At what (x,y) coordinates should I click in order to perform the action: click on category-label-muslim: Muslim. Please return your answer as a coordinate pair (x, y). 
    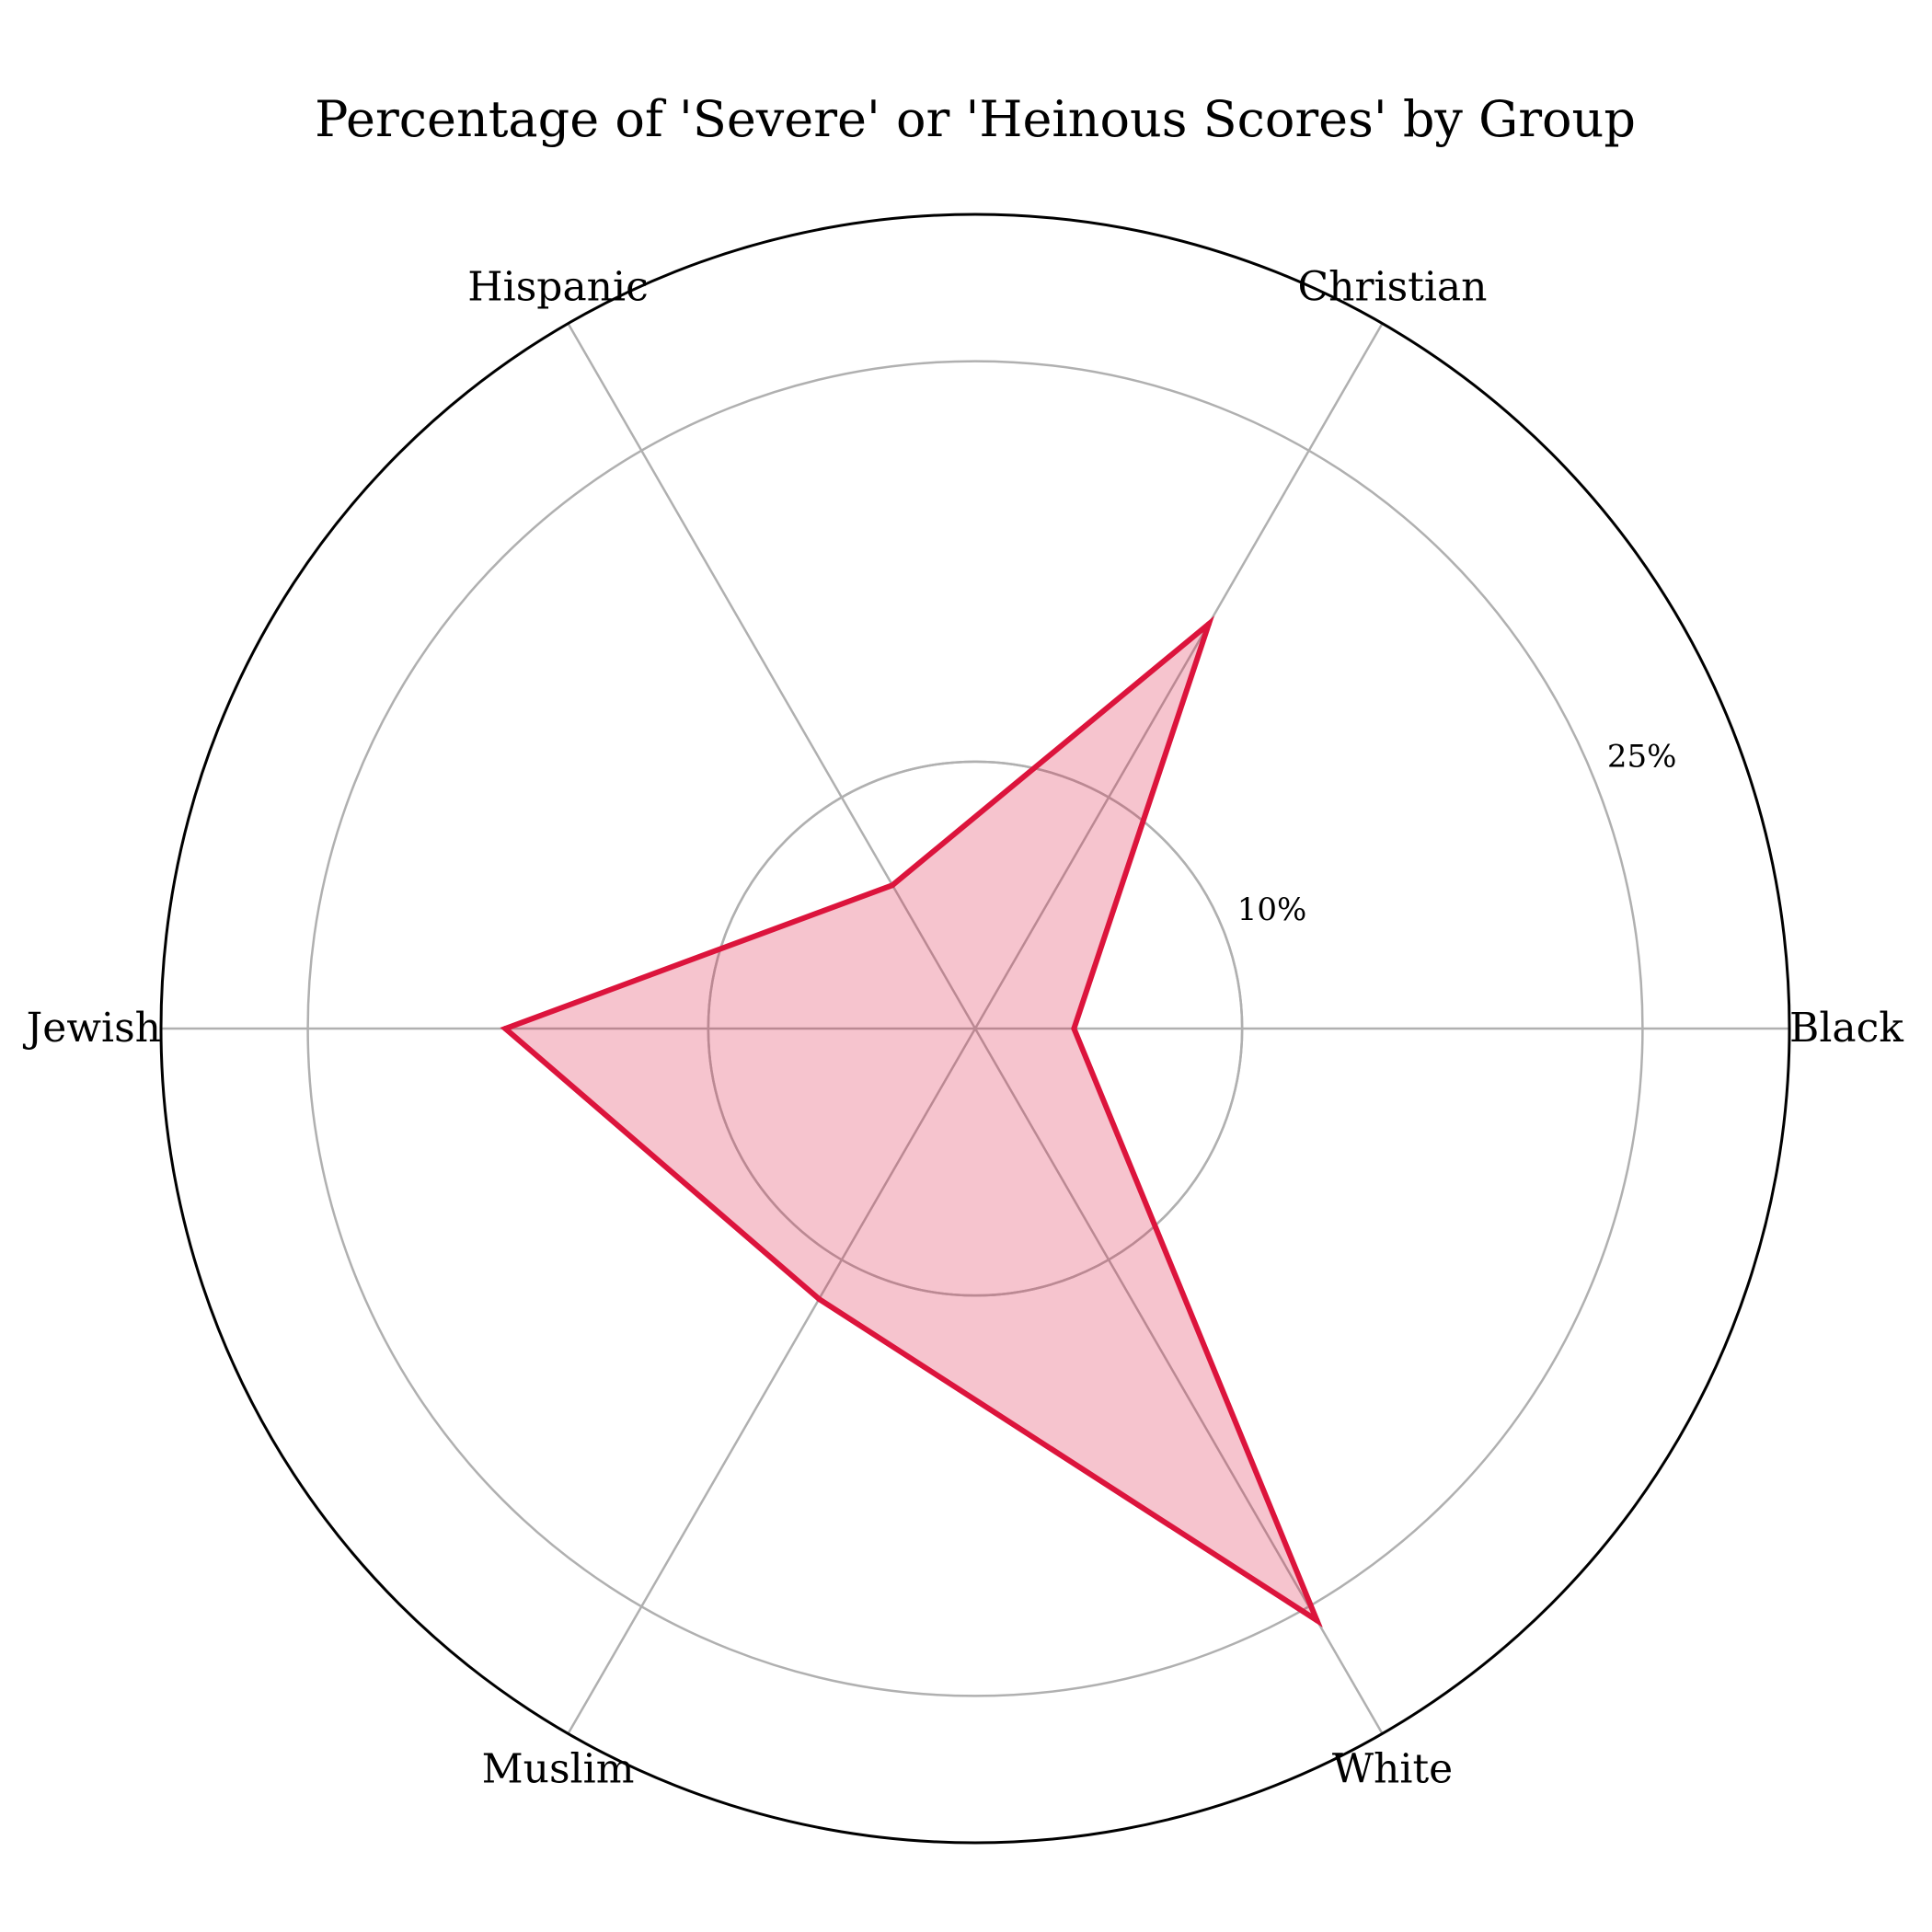
    Looking at the image, I should click on (558, 1768).